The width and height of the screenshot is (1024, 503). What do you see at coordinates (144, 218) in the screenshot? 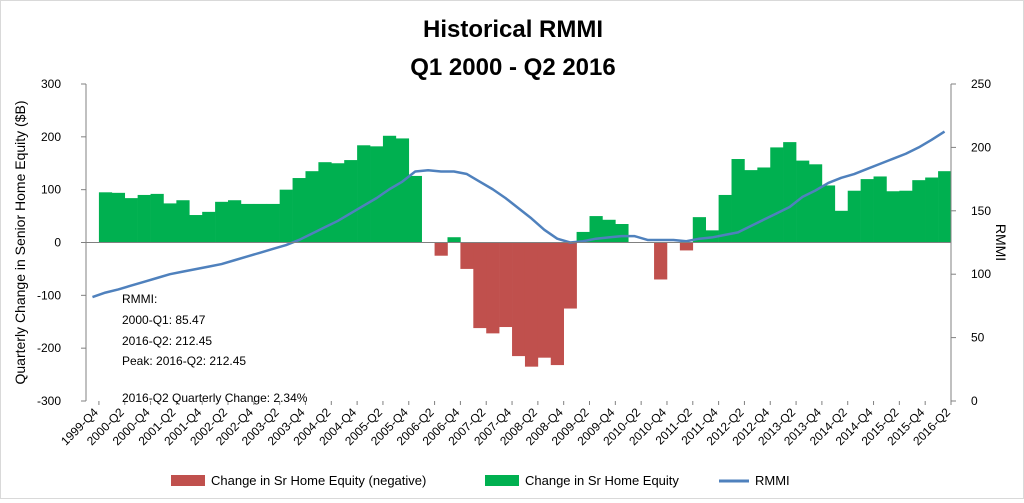
I see `bar-positive-2000-Q4` at bounding box center [144, 218].